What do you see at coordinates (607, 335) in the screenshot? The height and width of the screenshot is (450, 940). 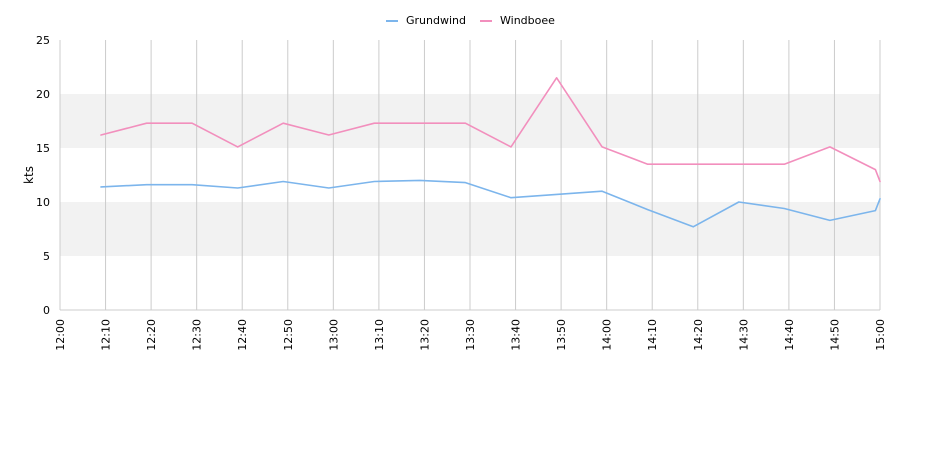 I see `x-tick-label: 14:00` at bounding box center [607, 335].